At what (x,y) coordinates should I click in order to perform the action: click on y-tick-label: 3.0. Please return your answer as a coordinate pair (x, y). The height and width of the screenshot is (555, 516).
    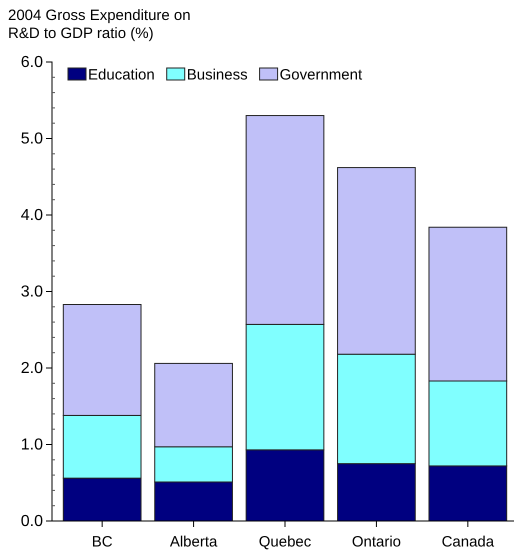
    Looking at the image, I should click on (32, 292).